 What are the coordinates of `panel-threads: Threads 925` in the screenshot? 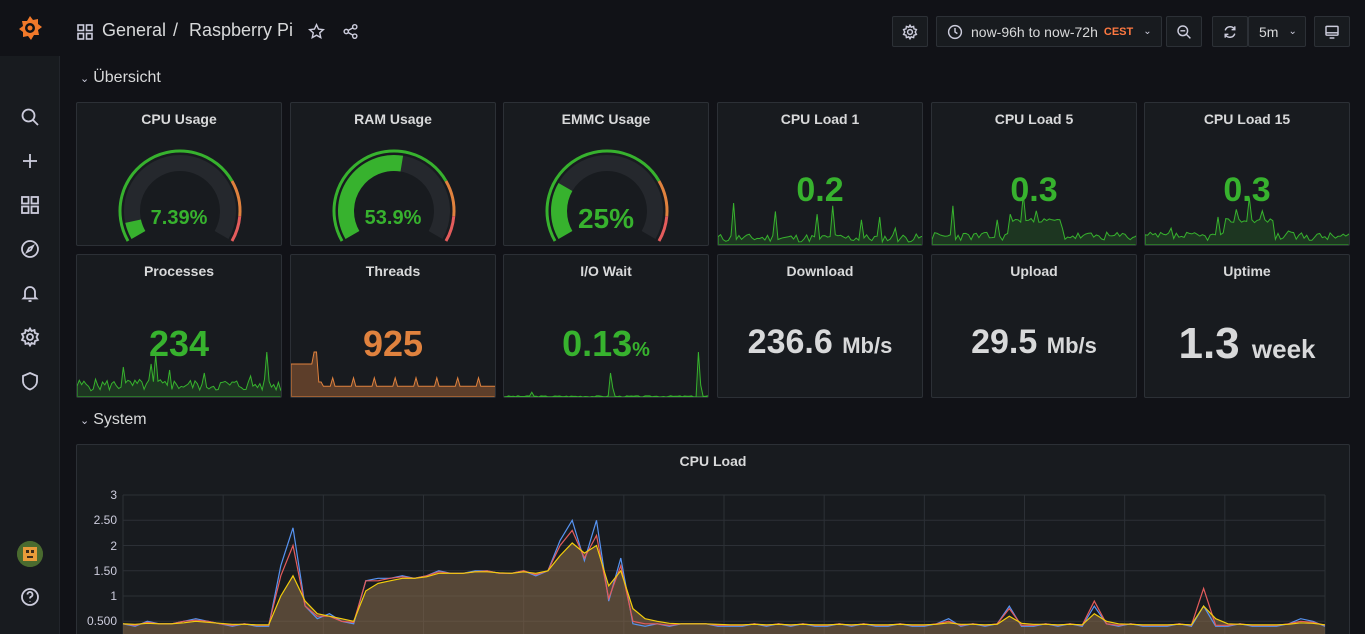 It's located at (393, 326).